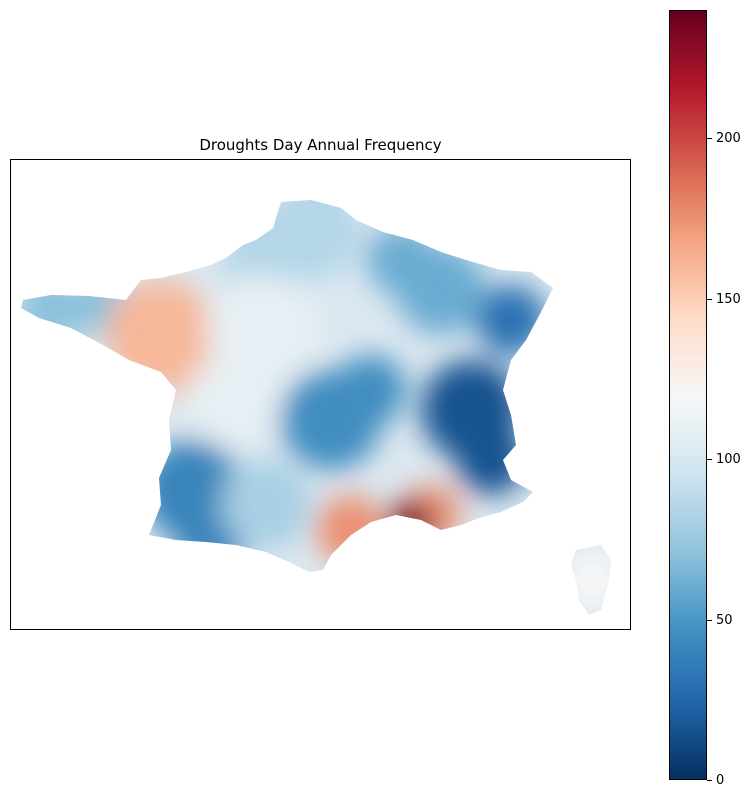 The image size is (753, 798). I want to click on region-languedoc, so click(351, 530).